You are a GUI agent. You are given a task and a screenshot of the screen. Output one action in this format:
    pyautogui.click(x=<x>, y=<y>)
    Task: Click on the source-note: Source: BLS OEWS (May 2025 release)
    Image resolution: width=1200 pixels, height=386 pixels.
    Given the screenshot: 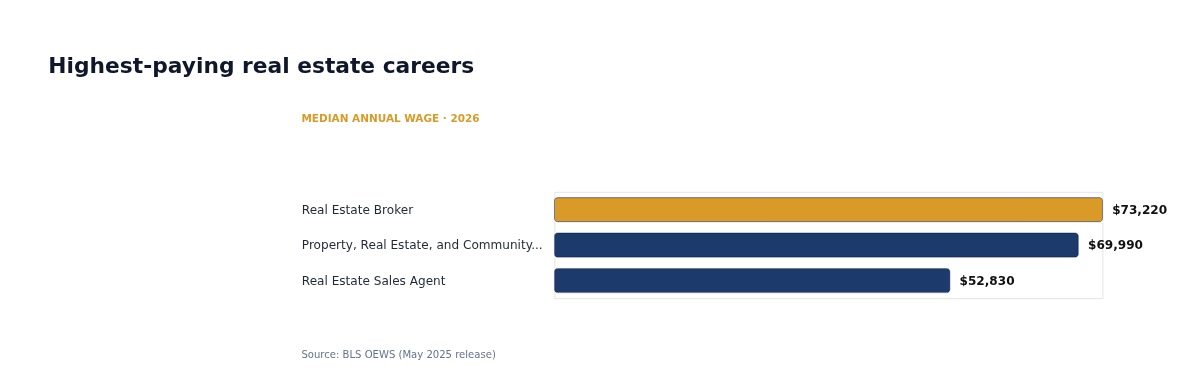 What is the action you would take?
    pyautogui.click(x=398, y=354)
    